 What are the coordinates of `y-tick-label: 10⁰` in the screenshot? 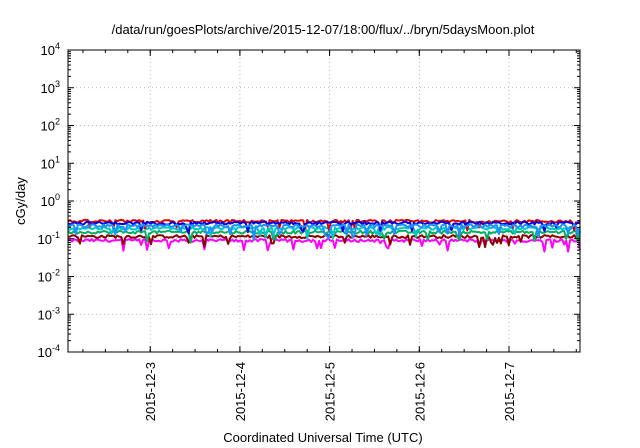 It's located at (50, 200).